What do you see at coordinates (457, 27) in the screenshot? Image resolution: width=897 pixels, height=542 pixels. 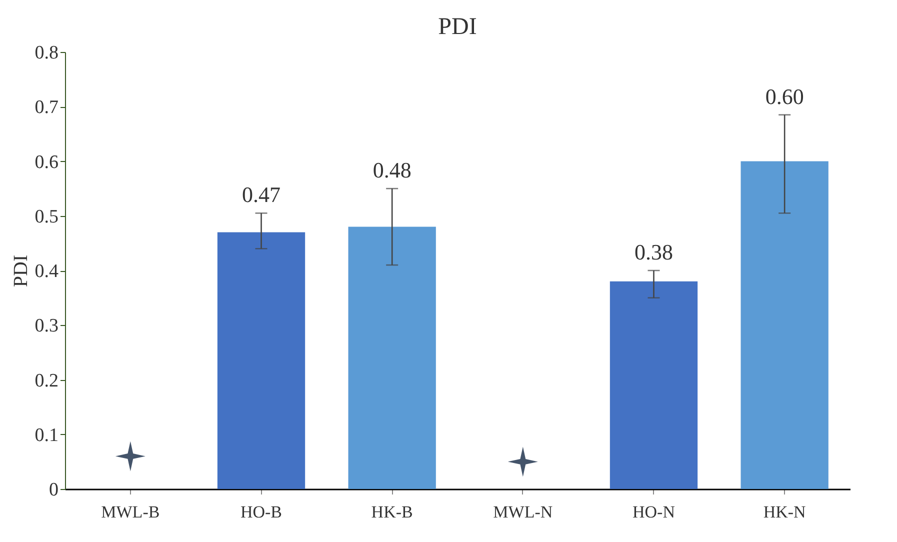 I see `chart-title: PDI` at bounding box center [457, 27].